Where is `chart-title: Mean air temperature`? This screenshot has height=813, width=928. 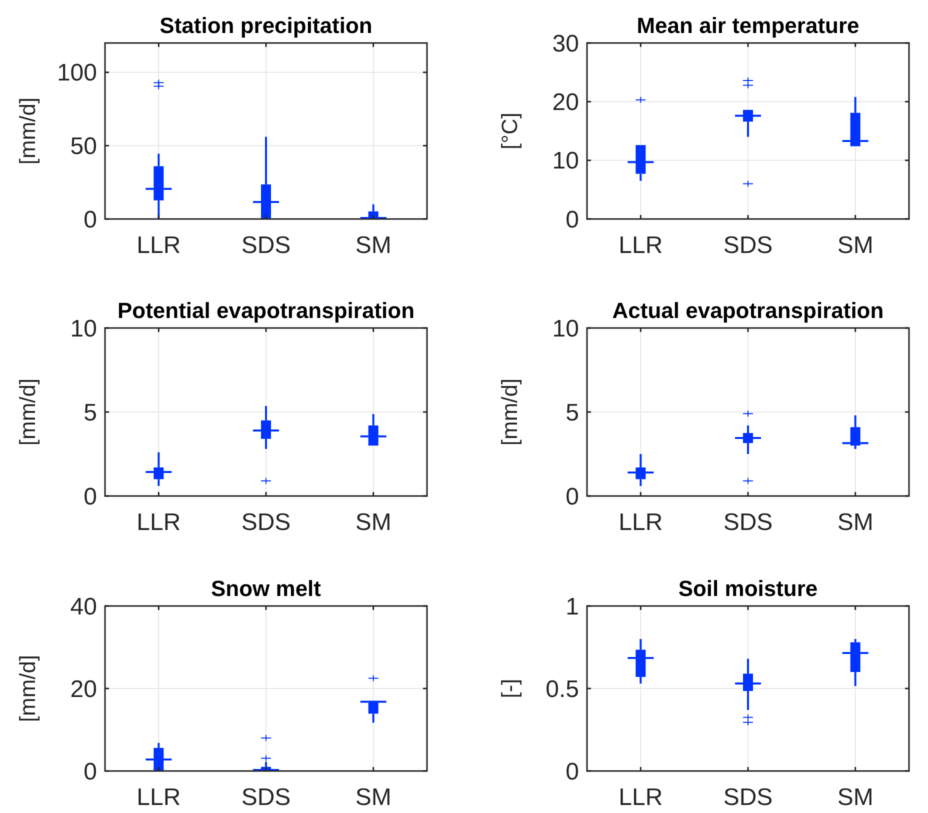
chart-title: Mean air temperature is located at coordinates (748, 25).